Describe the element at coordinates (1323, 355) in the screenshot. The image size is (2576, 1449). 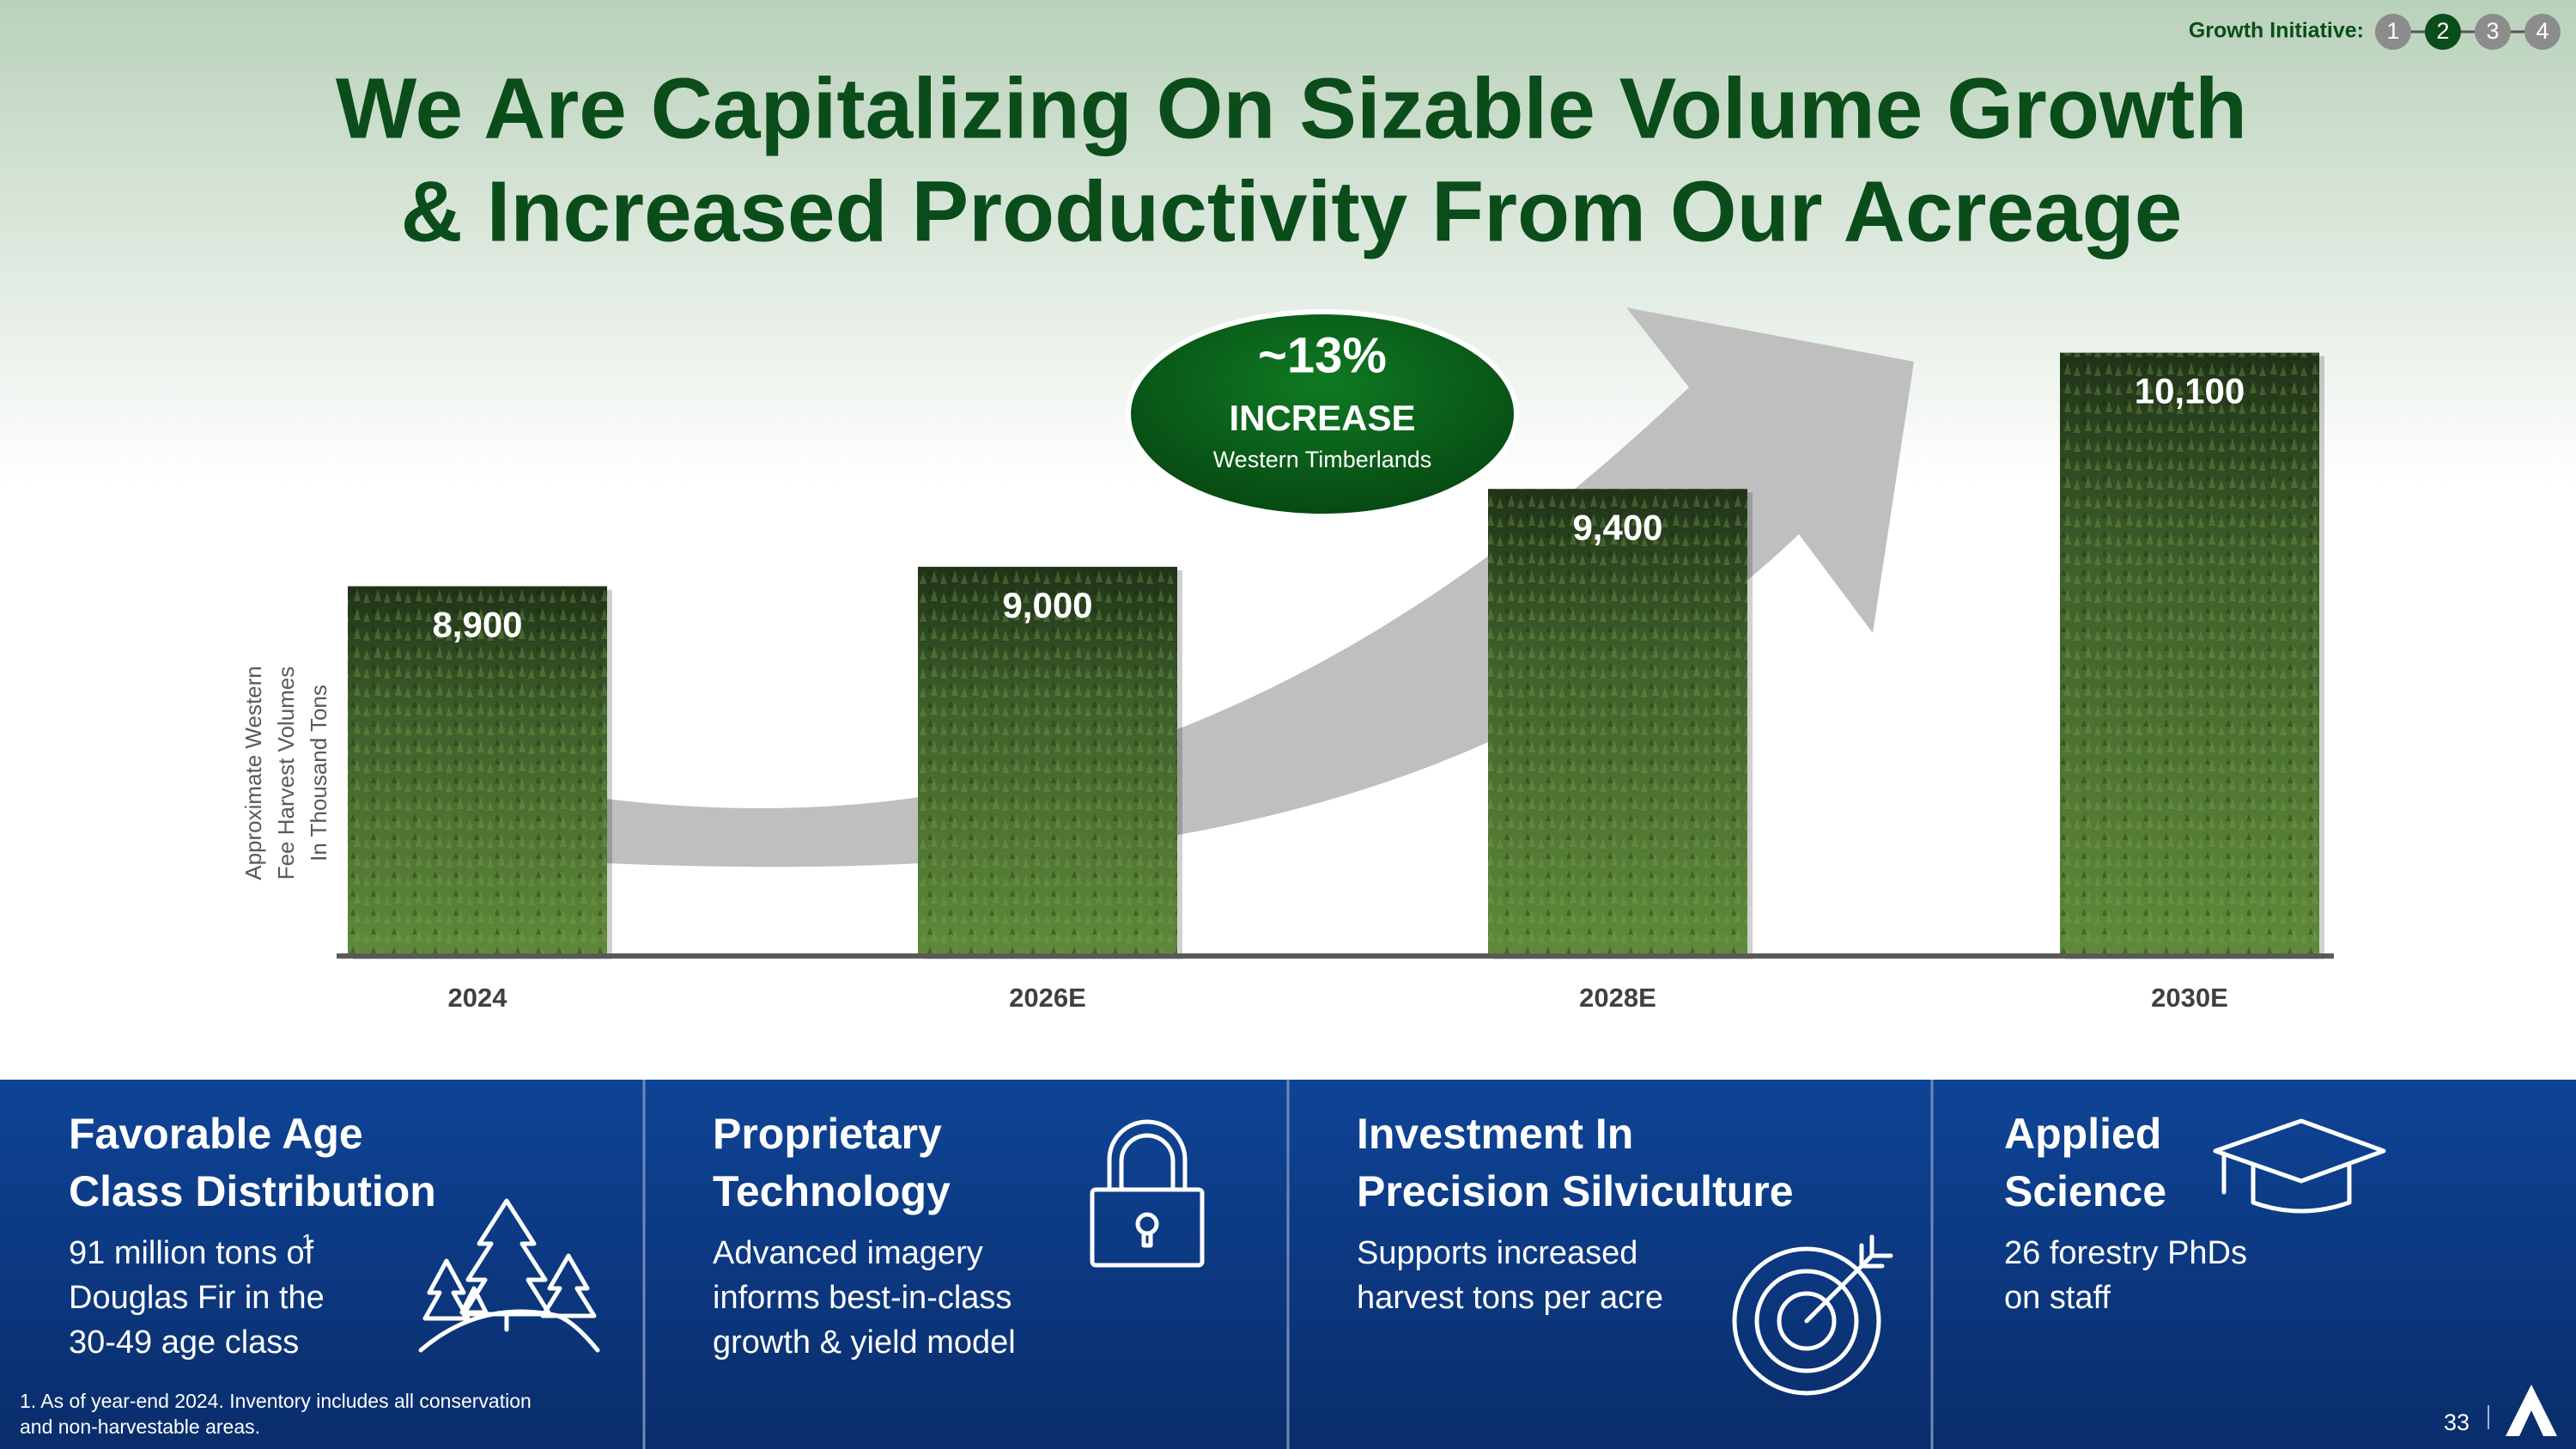
I see `callout-headline: ~13%` at that location.